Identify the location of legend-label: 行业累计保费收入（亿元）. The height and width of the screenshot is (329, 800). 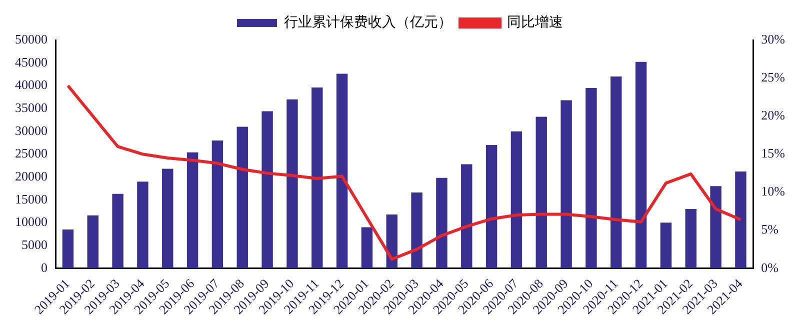
(368, 22).